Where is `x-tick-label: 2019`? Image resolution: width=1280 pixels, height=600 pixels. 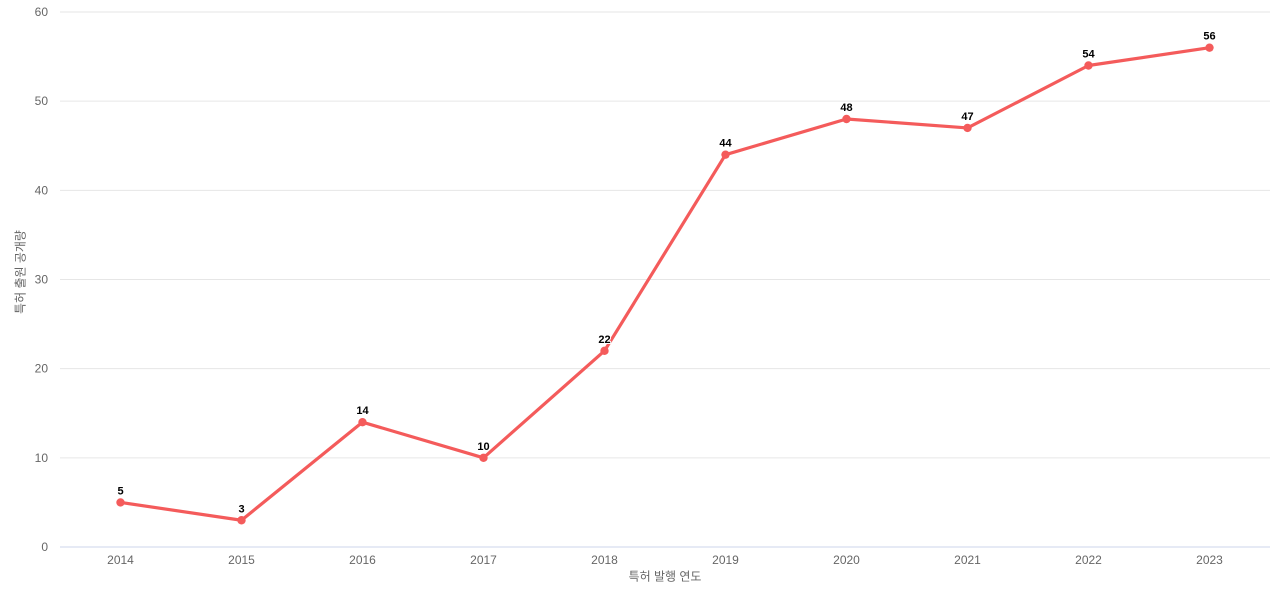
x-tick-label: 2019 is located at coordinates (725, 560).